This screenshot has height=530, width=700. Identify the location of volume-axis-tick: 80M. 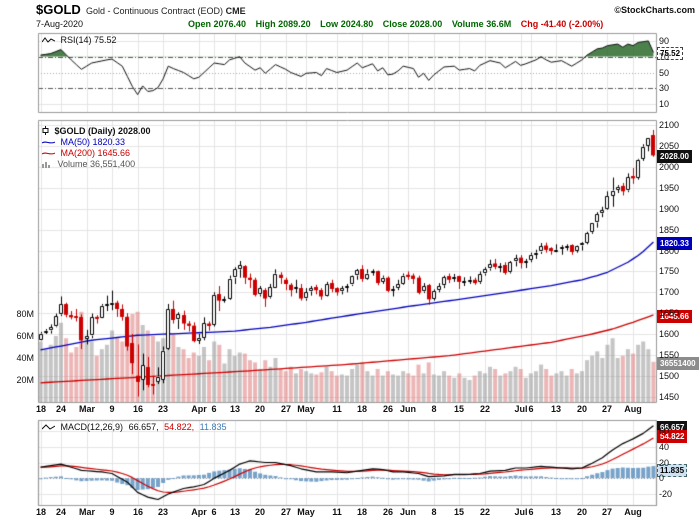
(25, 314).